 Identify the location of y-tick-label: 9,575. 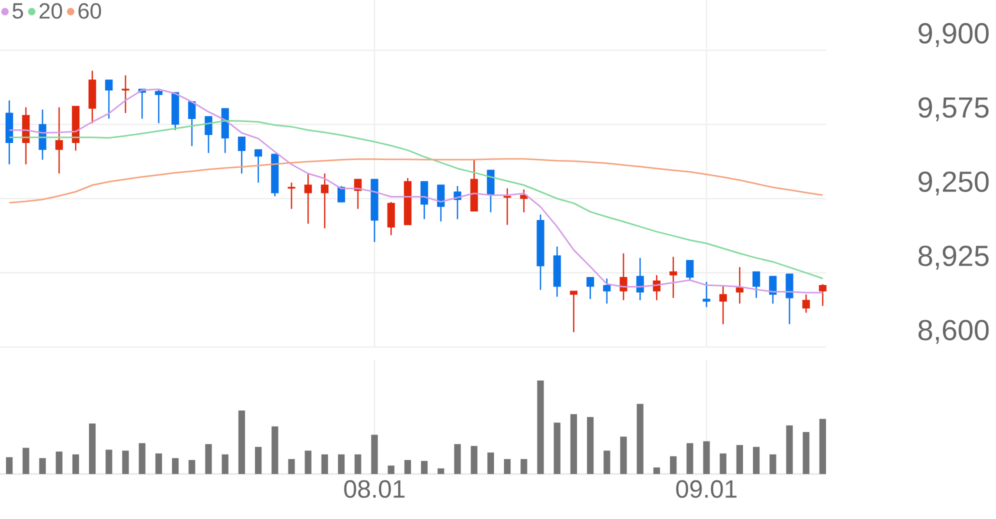
(953, 109).